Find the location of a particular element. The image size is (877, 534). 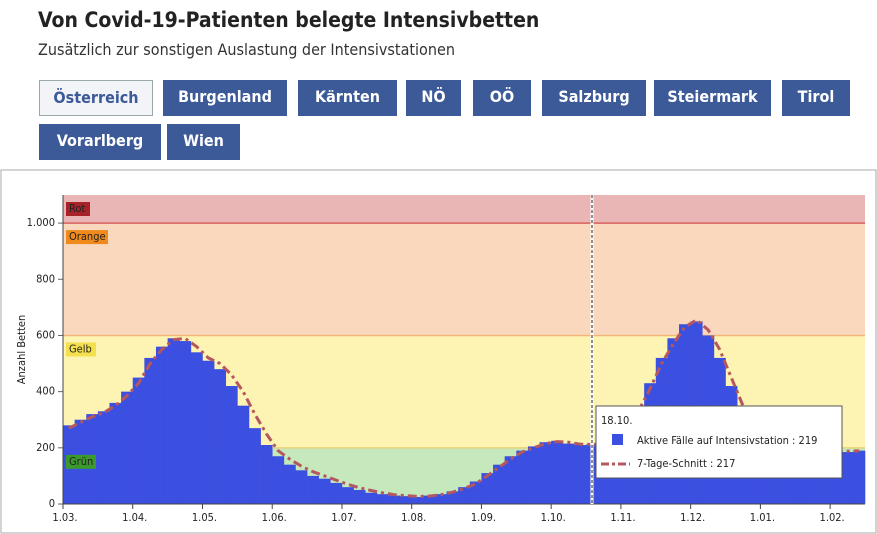

x-tick-label: 1.03. is located at coordinates (64, 517).